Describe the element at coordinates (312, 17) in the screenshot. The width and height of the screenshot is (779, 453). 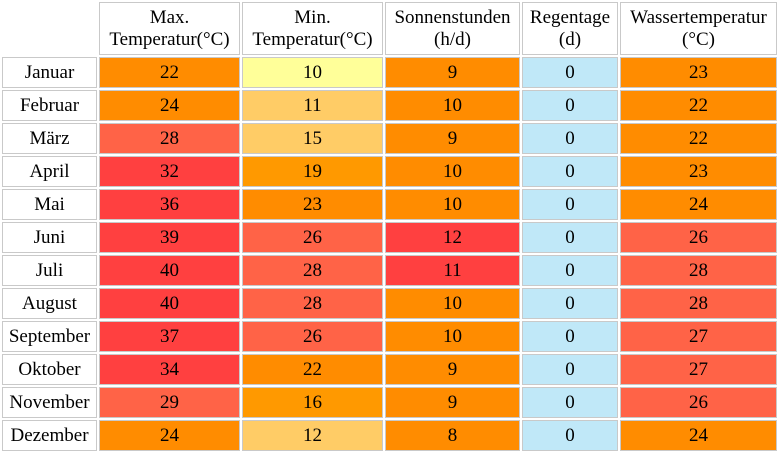
I see `header-min-line1: Min.` at that location.